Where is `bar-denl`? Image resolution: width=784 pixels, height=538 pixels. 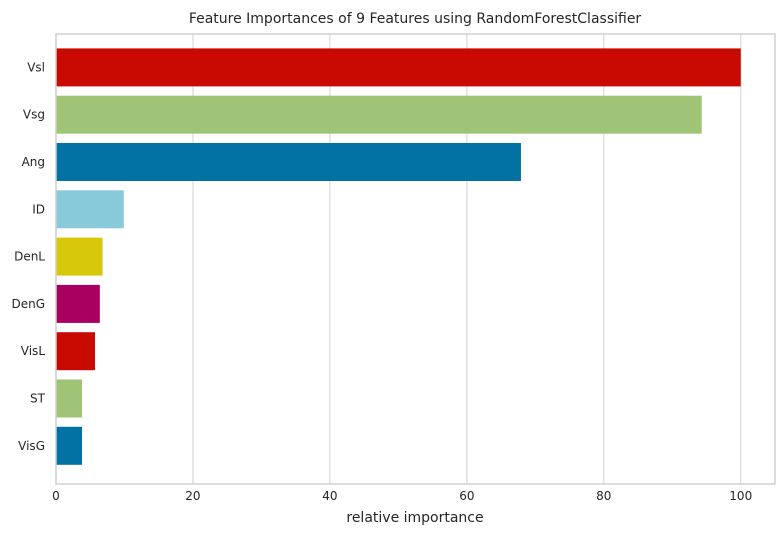
bar-denl is located at coordinates (79, 256).